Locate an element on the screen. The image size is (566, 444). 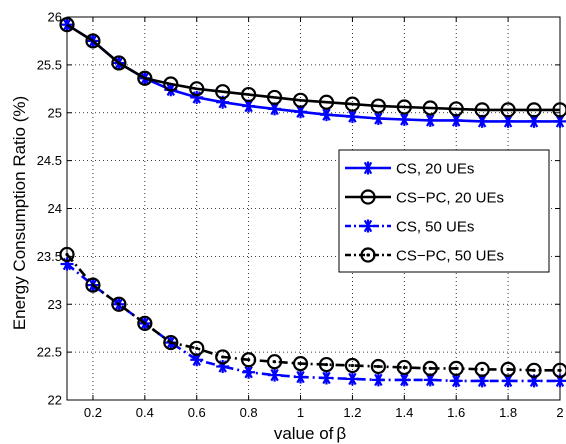
x-tick-label: 0.2 is located at coordinates (93, 412).